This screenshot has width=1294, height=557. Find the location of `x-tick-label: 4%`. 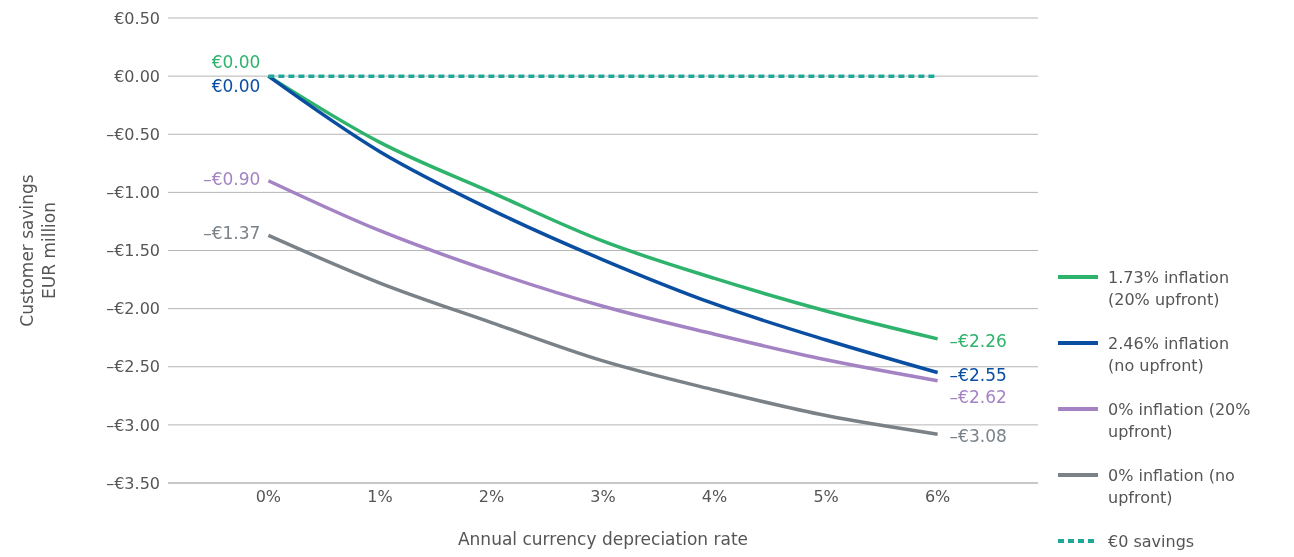

x-tick-label: 4% is located at coordinates (714, 497).